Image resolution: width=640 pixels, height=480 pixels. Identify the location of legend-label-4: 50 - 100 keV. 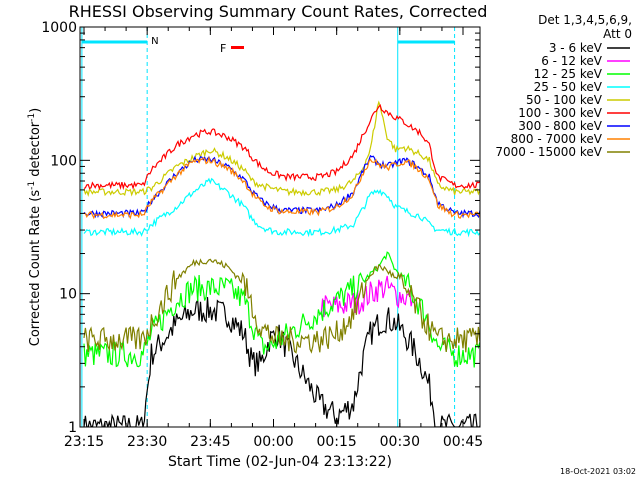
(564, 100).